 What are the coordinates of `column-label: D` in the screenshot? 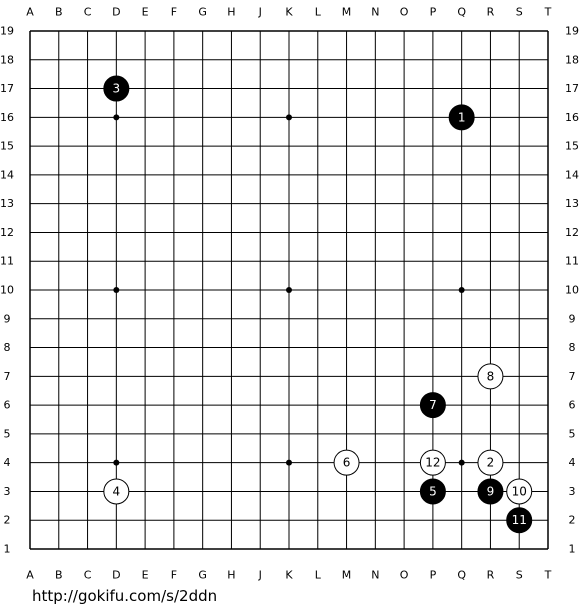 It's located at (116, 575).